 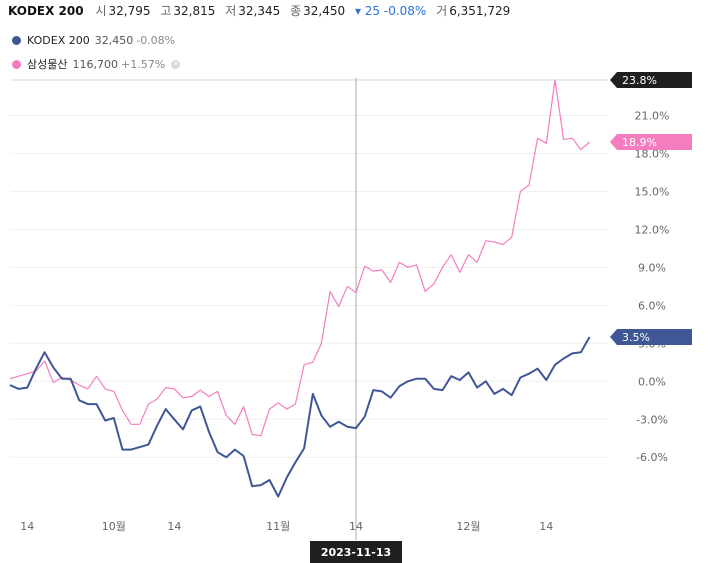 I want to click on volume-value: 6,351,729, so click(x=480, y=11).